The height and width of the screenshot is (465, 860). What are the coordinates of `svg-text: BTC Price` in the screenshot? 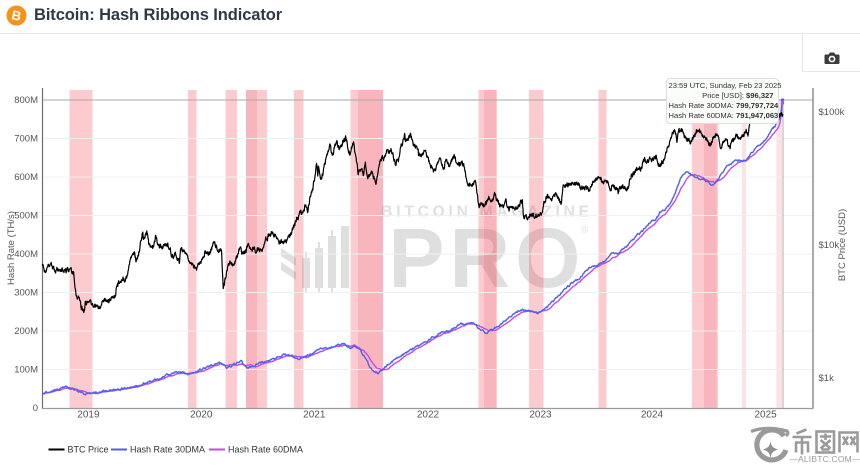 It's located at (88, 450).